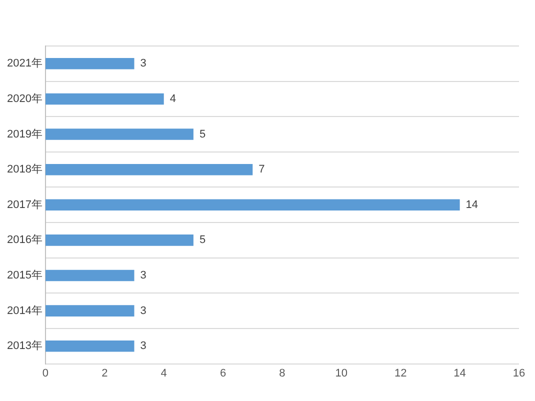  What do you see at coordinates (223, 373) in the screenshot?
I see `x-tick-label: 6` at bounding box center [223, 373].